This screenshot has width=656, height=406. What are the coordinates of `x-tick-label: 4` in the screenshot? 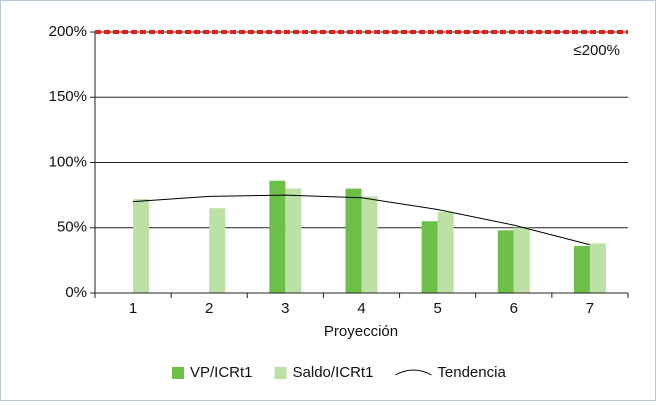 It's located at (361, 308).